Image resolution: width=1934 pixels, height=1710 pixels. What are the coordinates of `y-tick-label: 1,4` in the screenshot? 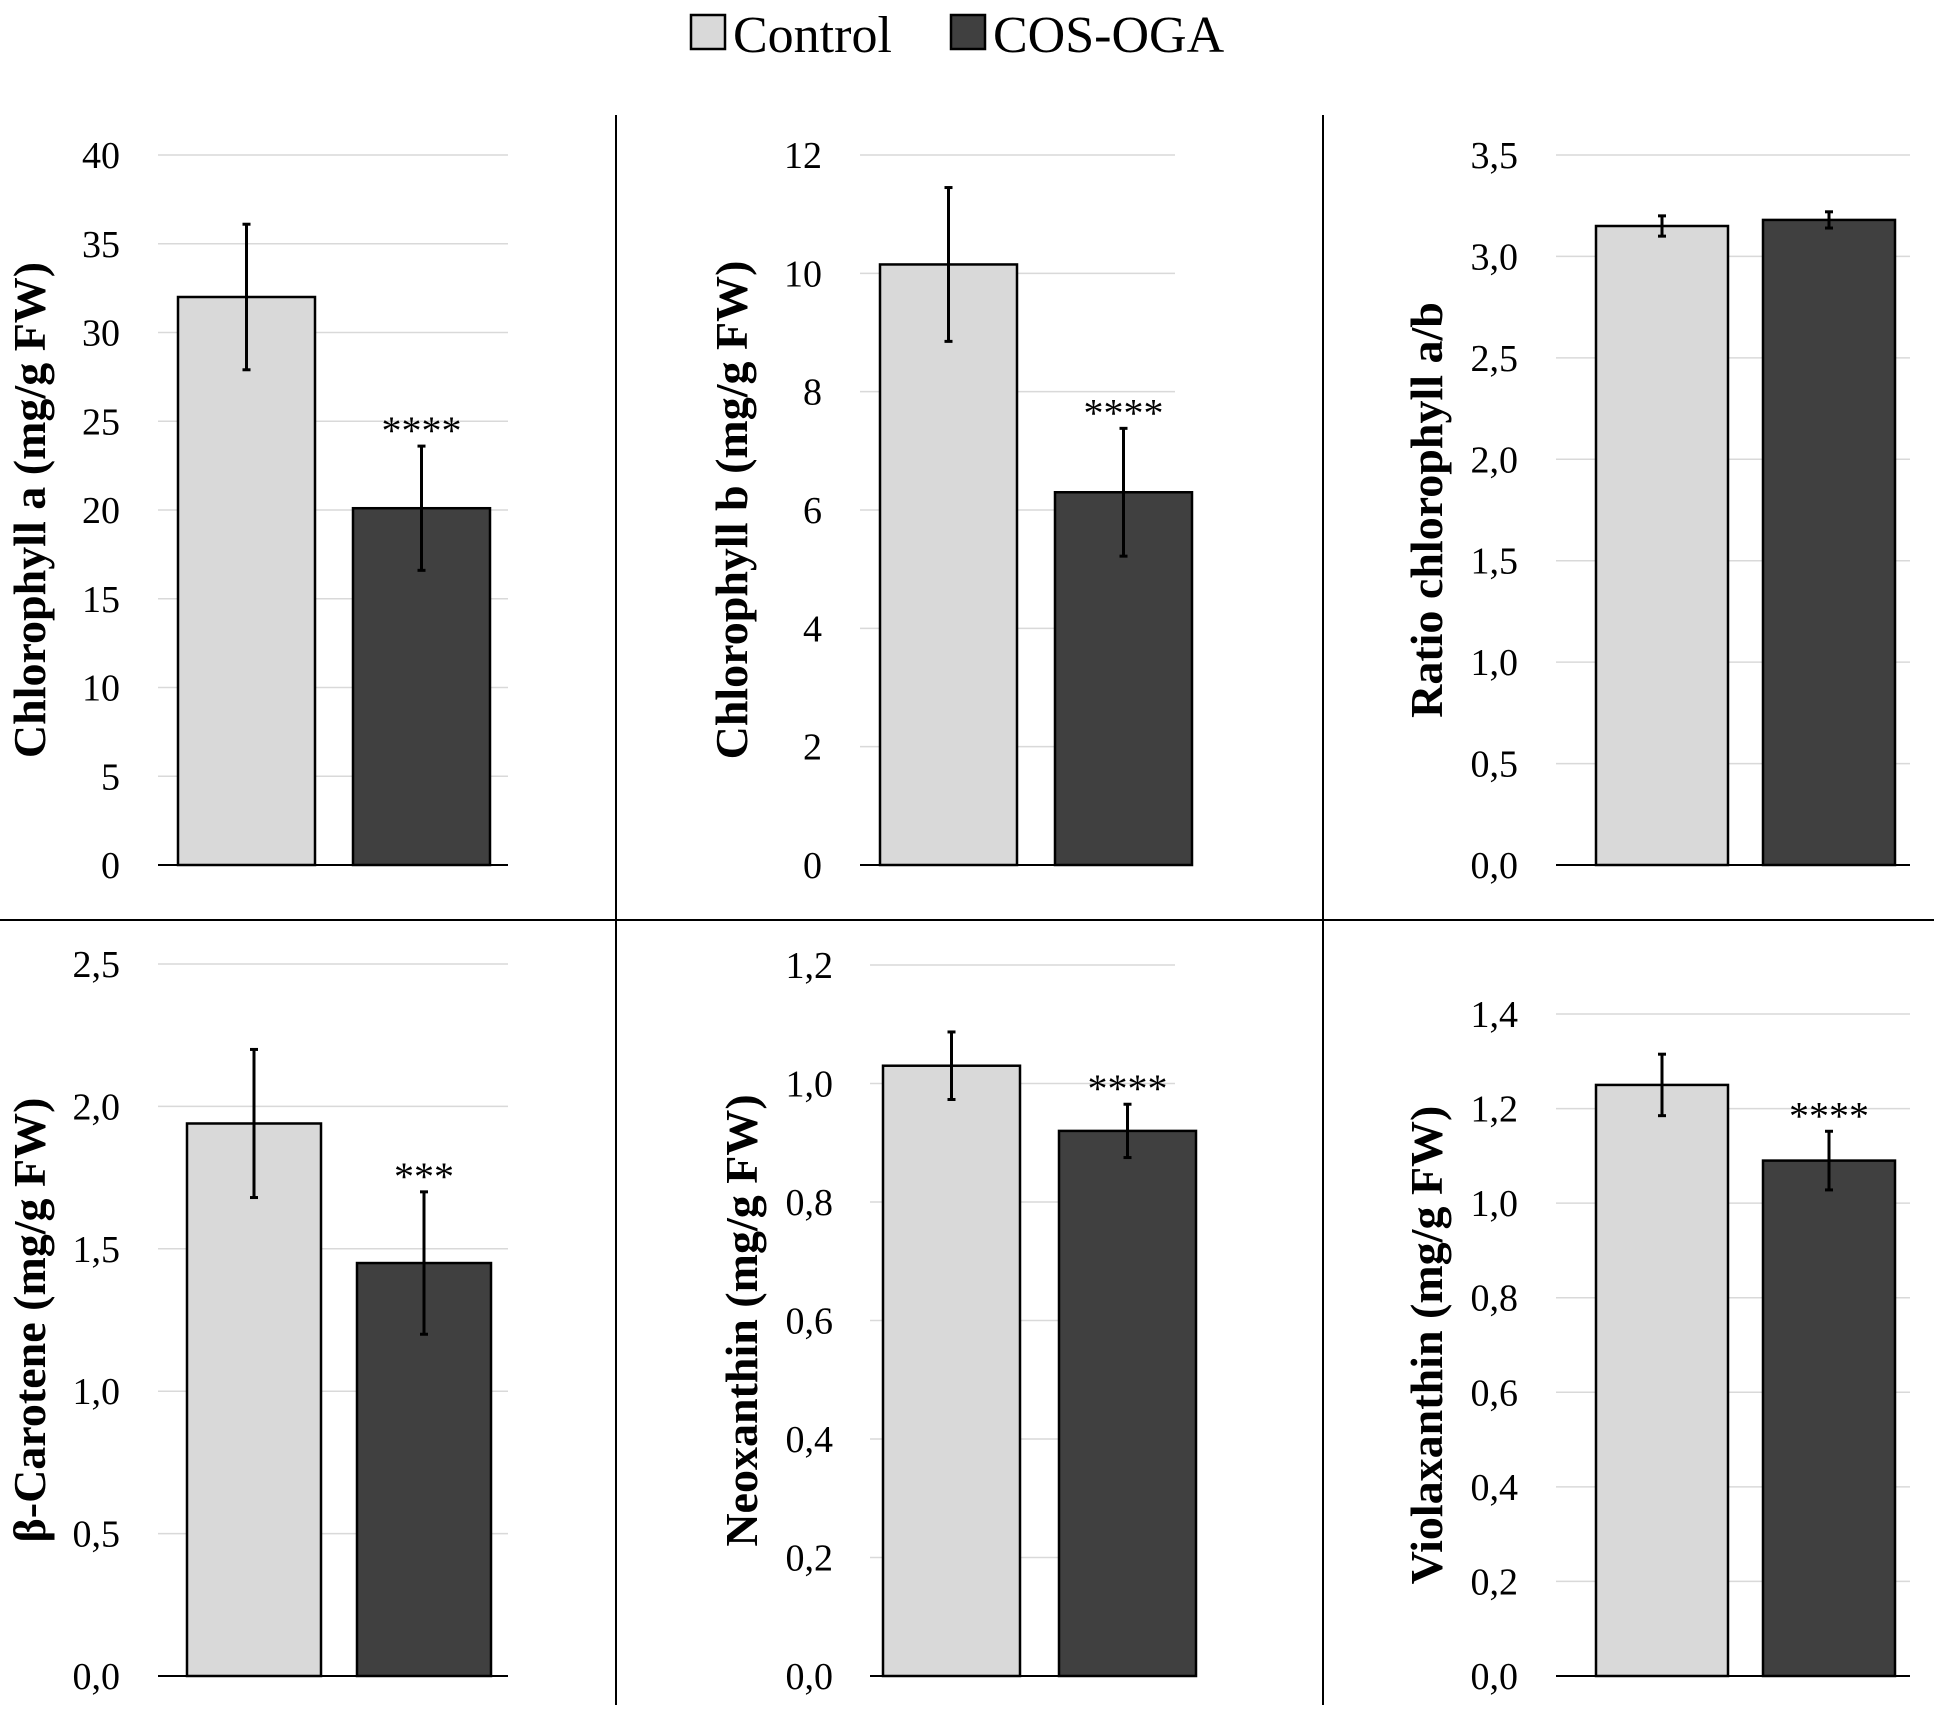 It's located at (1495, 1015).